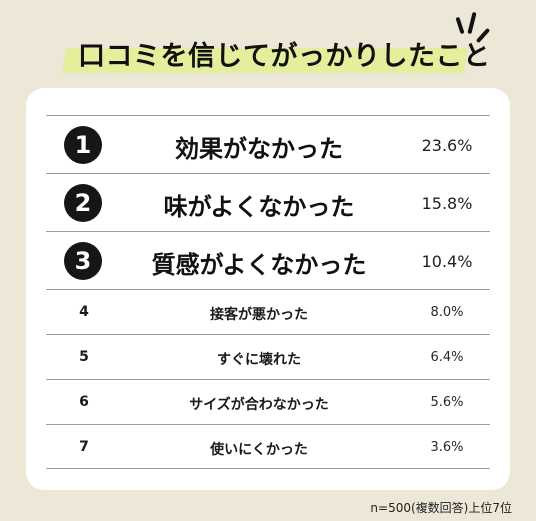 The height and width of the screenshot is (521, 536). I want to click on ranking-percent: 23.6%, so click(447, 145).